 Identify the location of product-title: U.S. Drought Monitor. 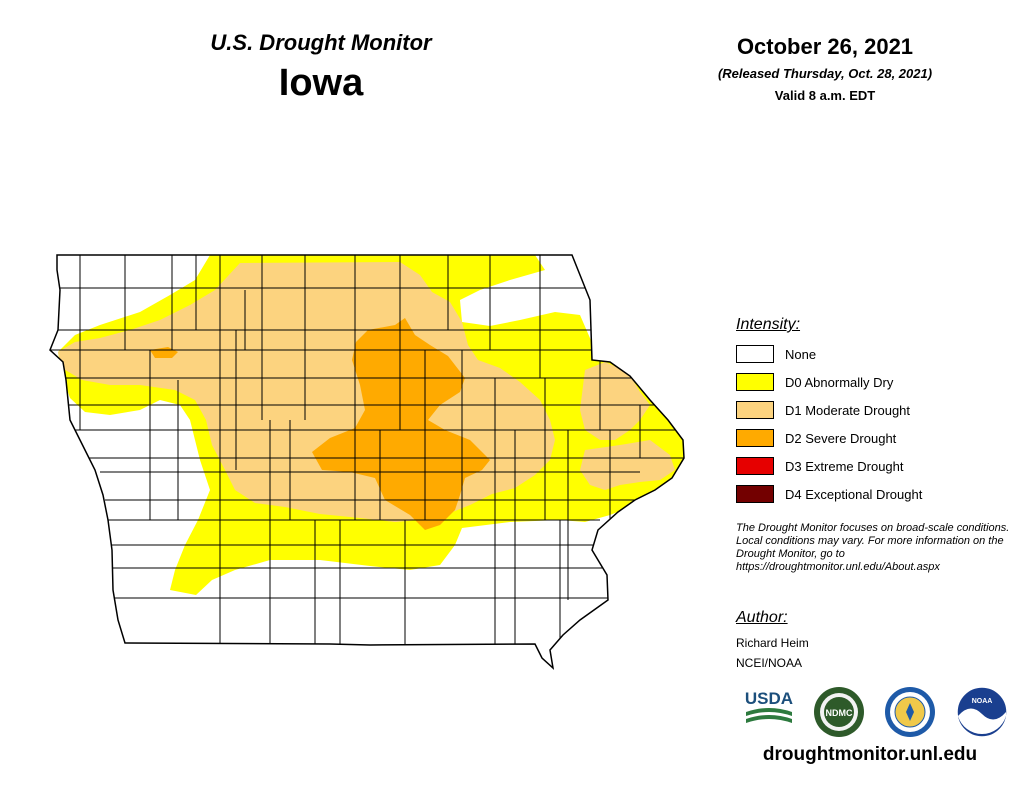
(321, 42).